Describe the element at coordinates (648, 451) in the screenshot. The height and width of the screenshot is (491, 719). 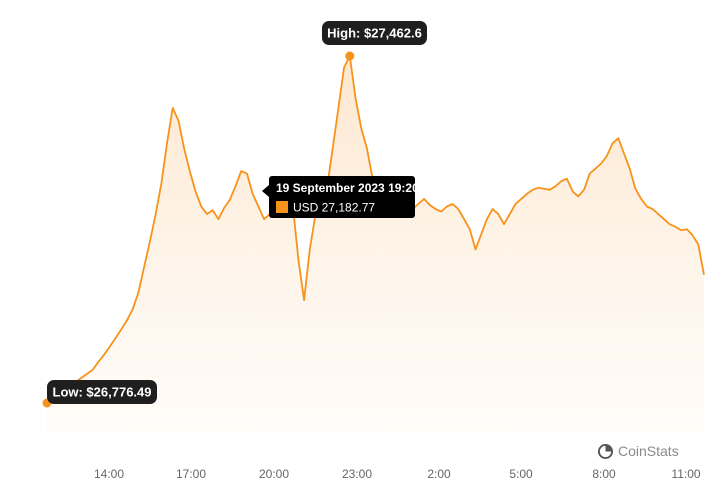
I see `watermark-text: CoinStats` at that location.